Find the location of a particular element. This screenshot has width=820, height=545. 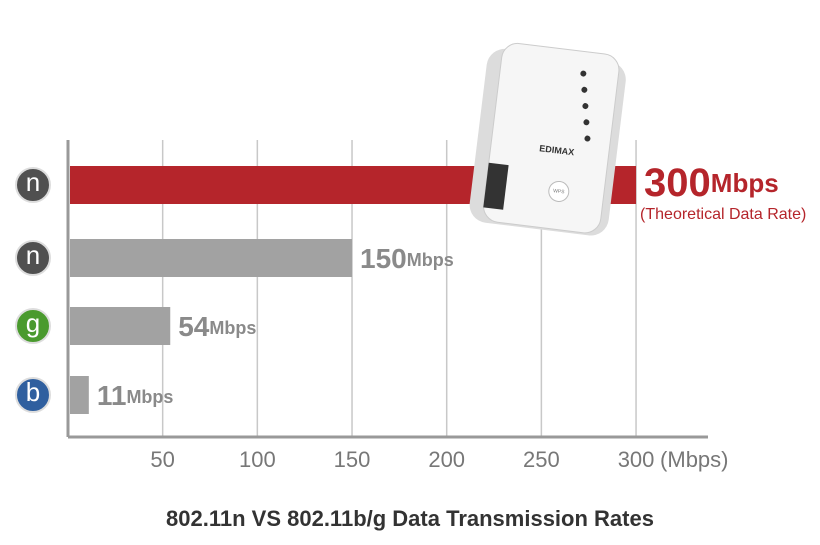

device-image: EDIMAX WPS is located at coordinates (547, 139).